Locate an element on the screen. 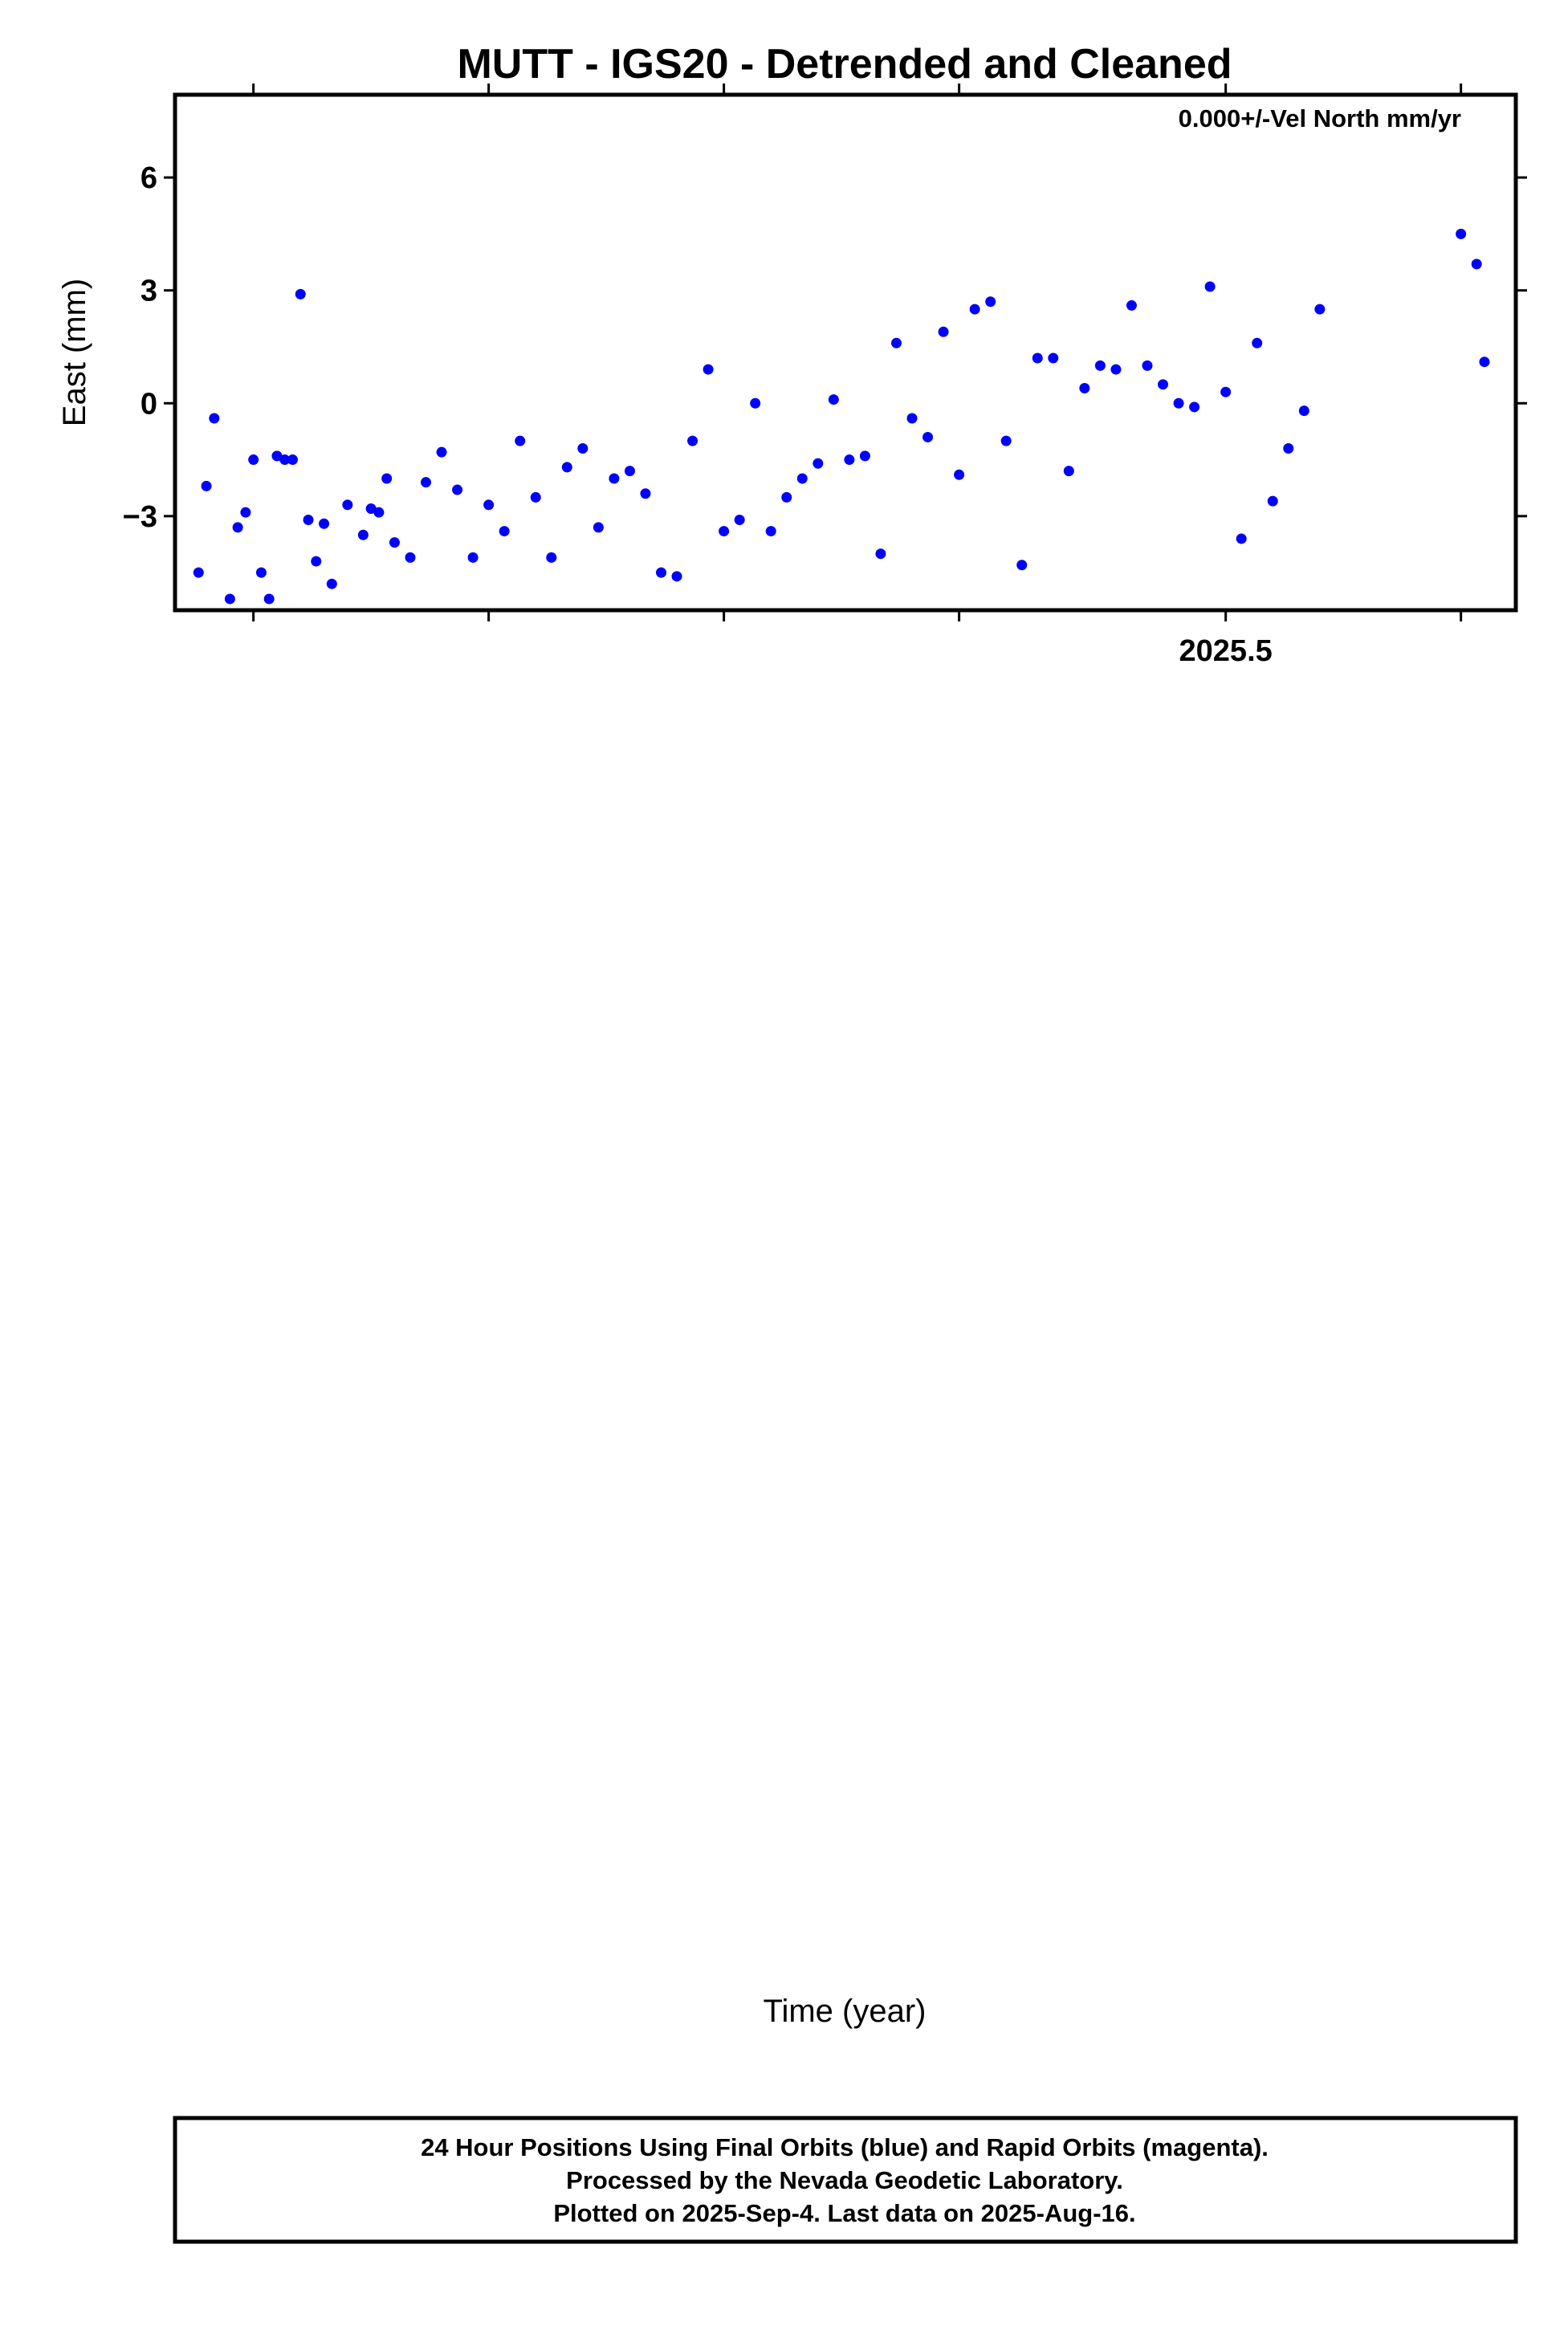 The image size is (1568, 2330). east-ytick-label: 0 is located at coordinates (149, 404).